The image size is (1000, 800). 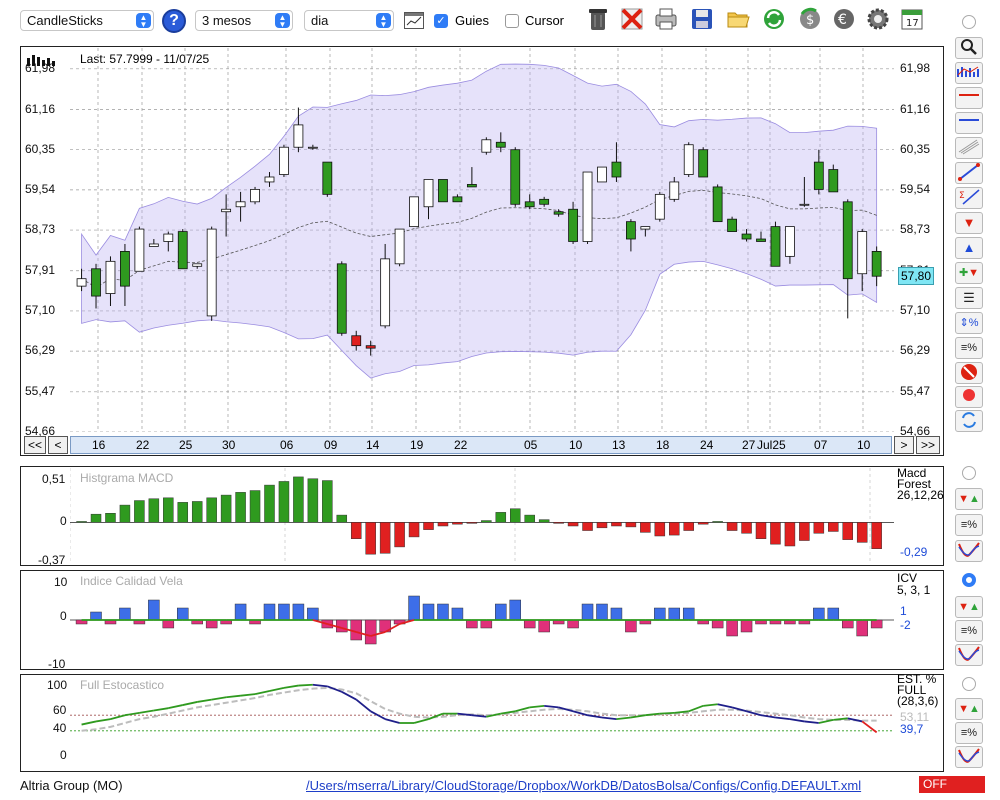 I want to click on sync-dollar-icon: $, so click(x=810, y=20).